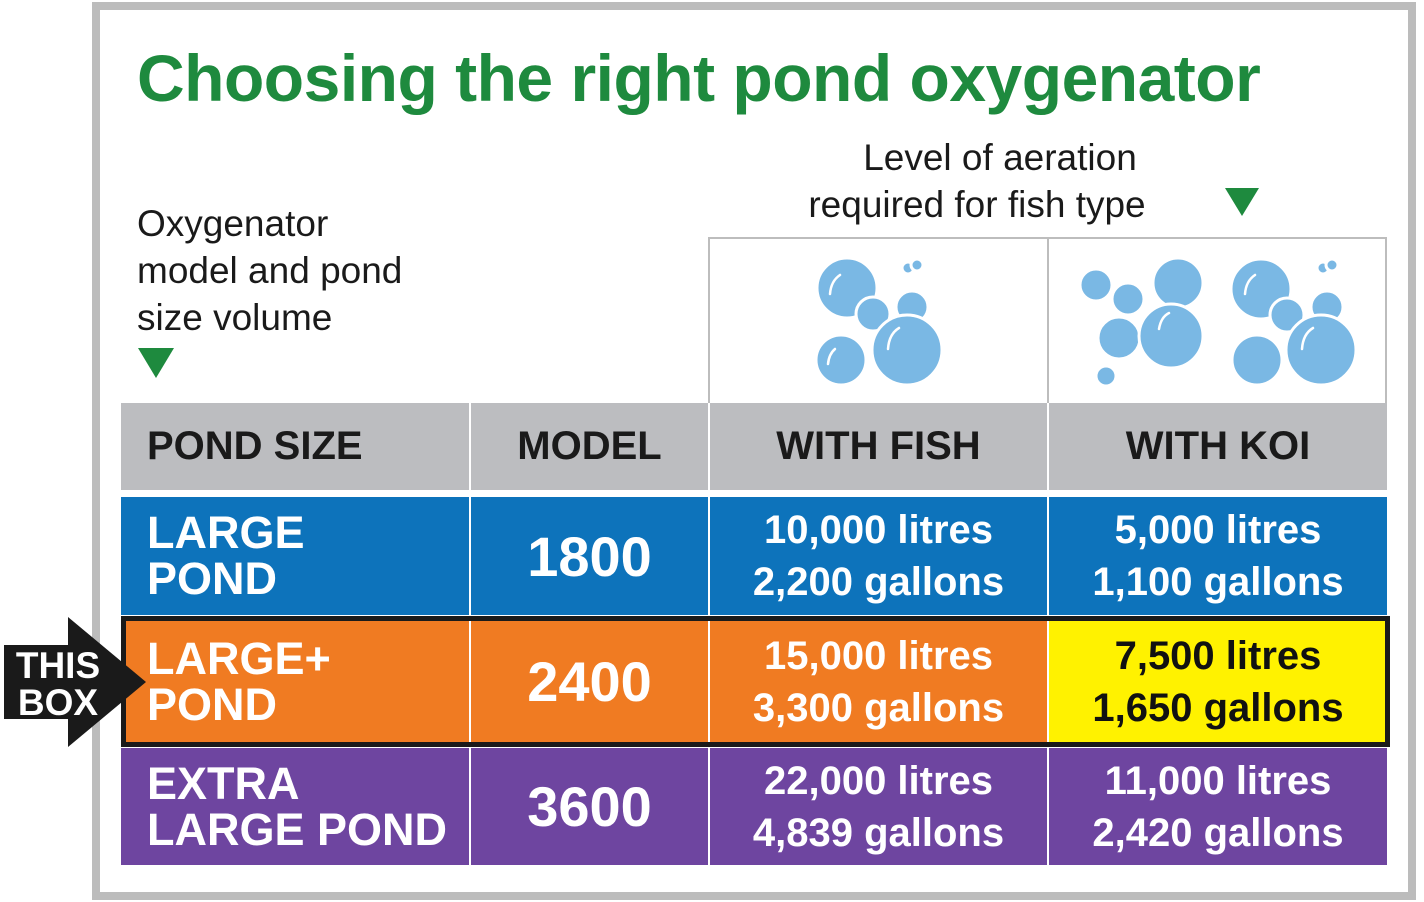  Describe the element at coordinates (1218, 655) in the screenshot. I see `litres-value: 7,500 litres` at that location.